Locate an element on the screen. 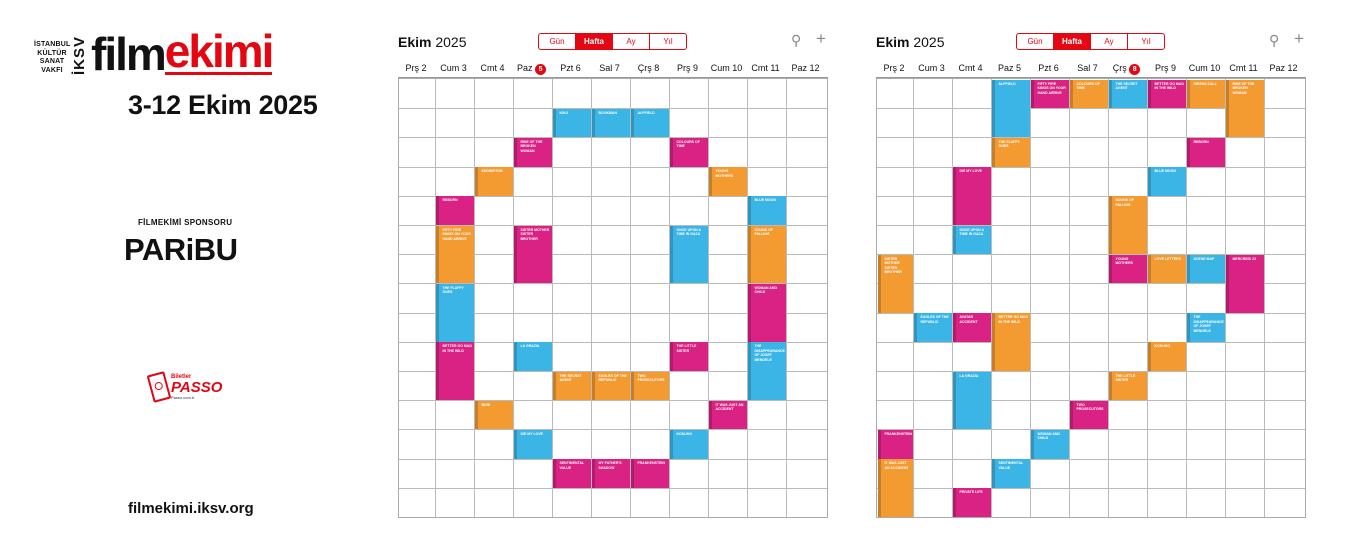 The width and height of the screenshot is (1366, 550). event-block: Avatar Accident is located at coordinates (971, 327).